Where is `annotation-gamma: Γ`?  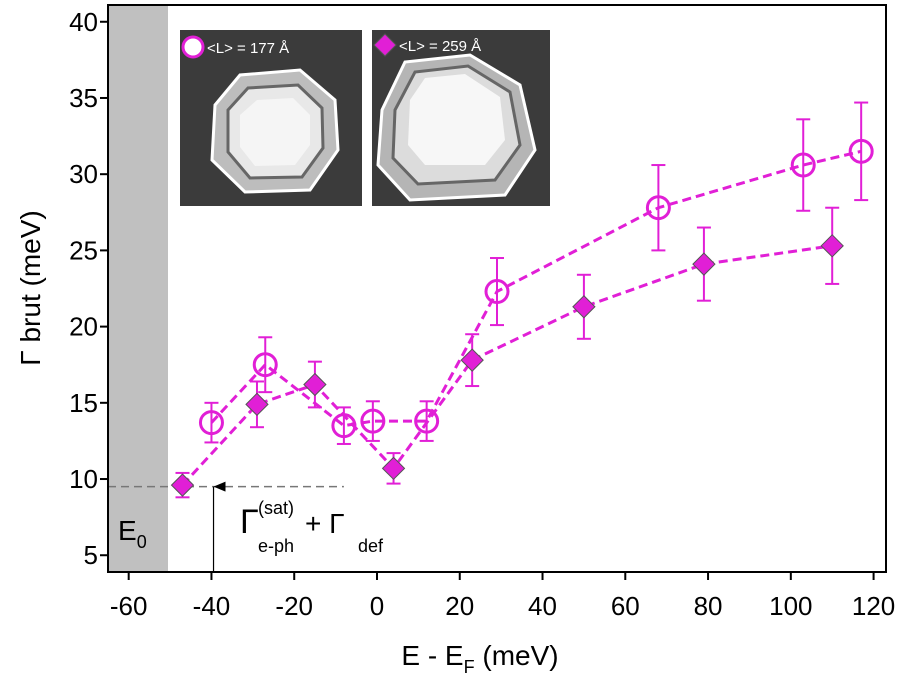
annotation-gamma: Γ is located at coordinates (249, 522).